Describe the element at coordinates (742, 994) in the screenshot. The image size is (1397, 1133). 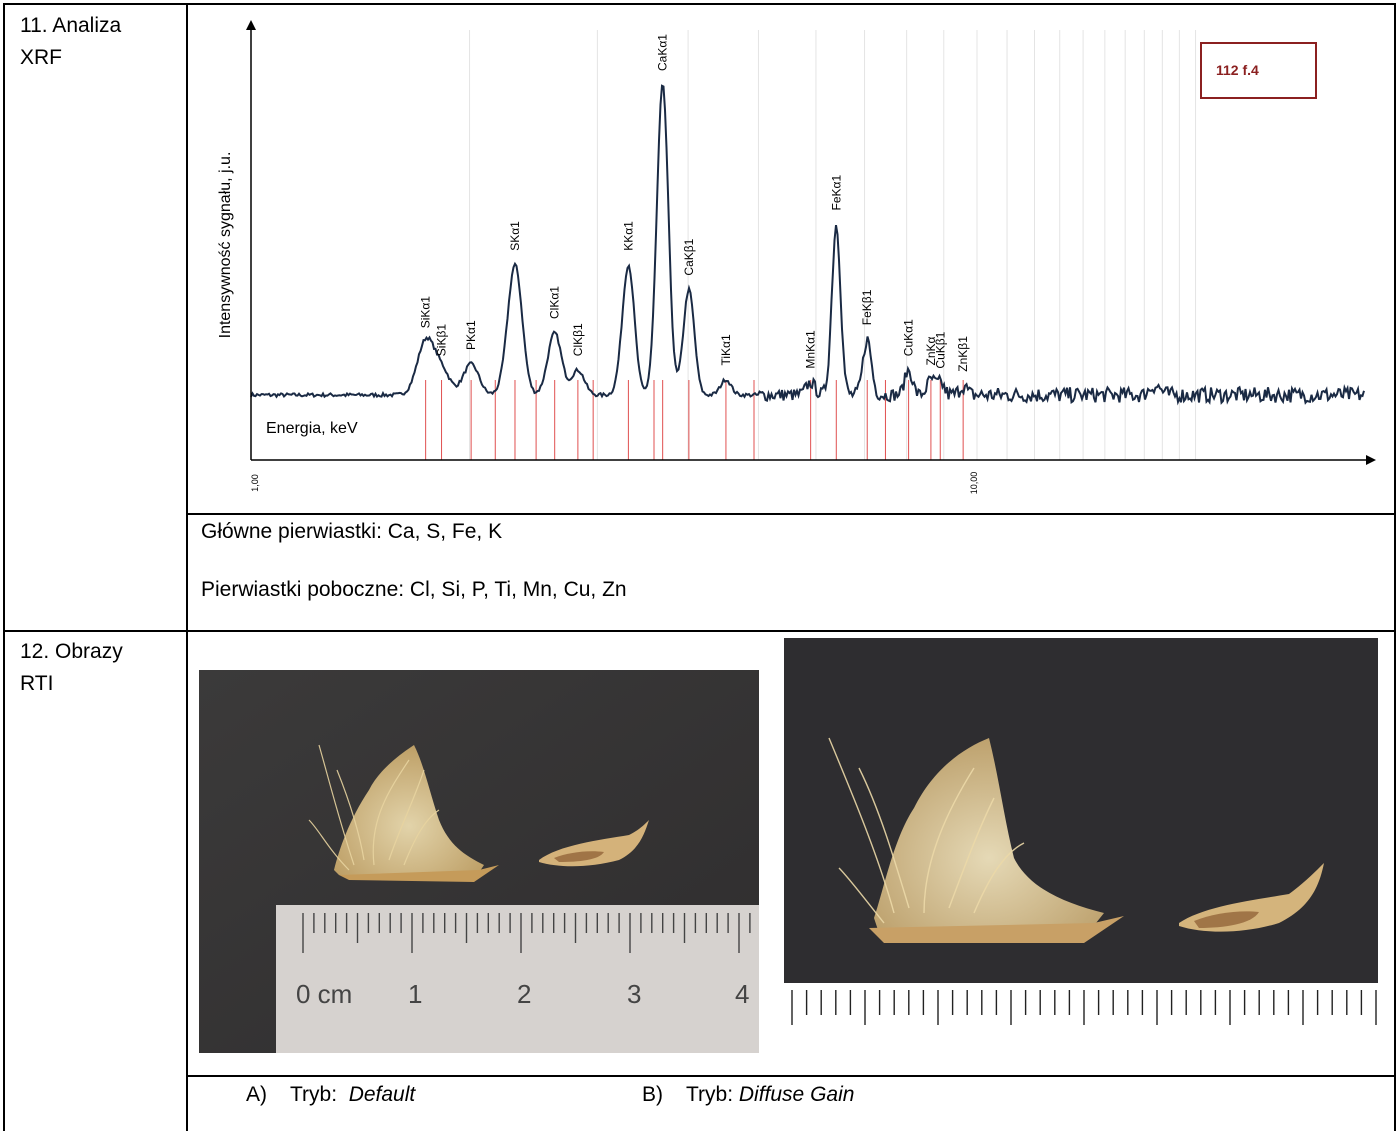
I see `ruler-label-4: 4` at that location.